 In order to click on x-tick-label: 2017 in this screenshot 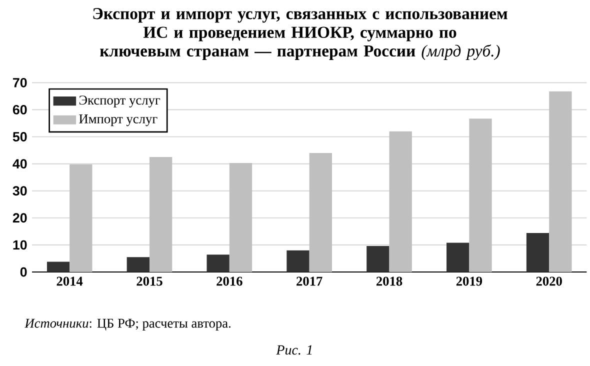, I will do `click(309, 281)`.